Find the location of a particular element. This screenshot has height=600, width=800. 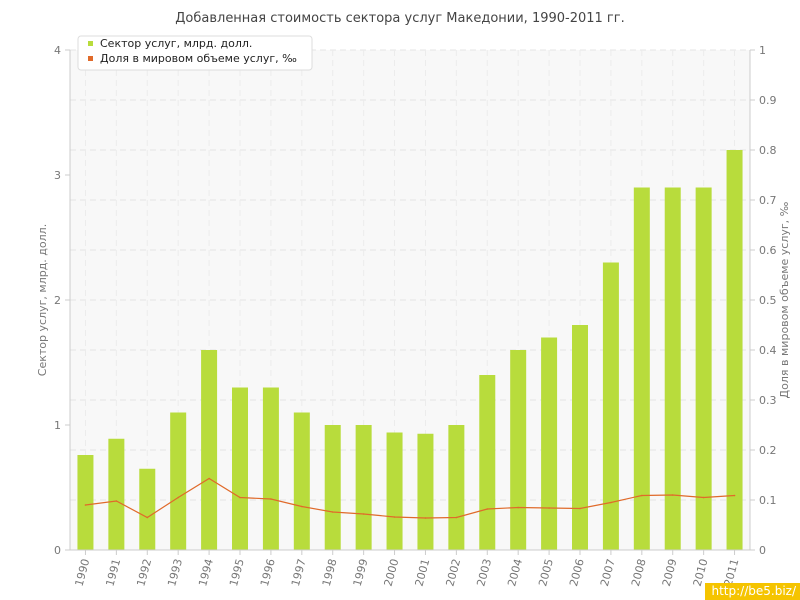

x-axis-tick-label: 1993 is located at coordinates (175, 572).